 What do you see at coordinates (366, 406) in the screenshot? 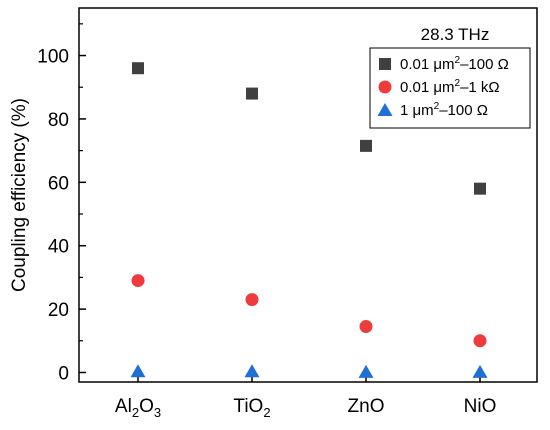
I see `x-tick-label: ZnO` at bounding box center [366, 406].